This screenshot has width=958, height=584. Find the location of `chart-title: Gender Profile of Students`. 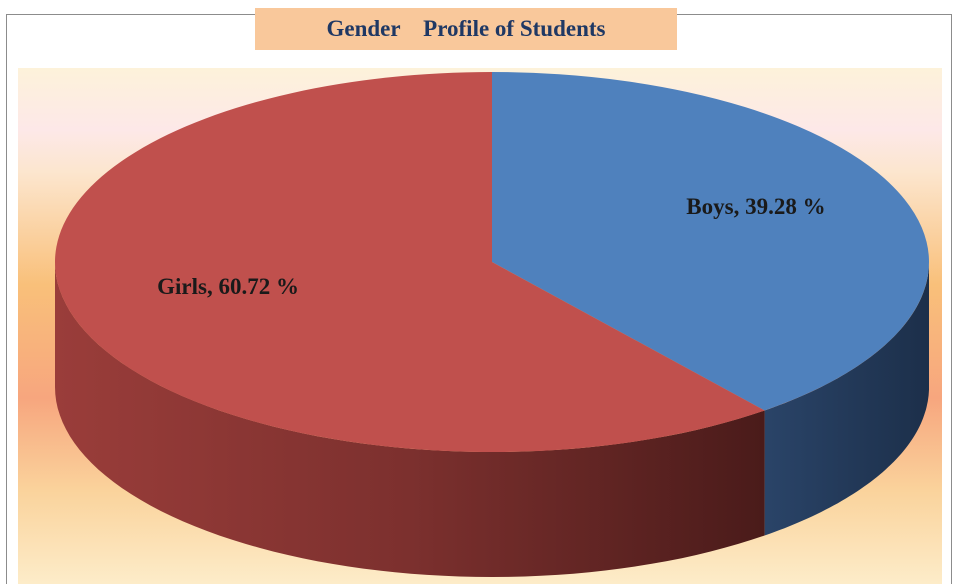

chart-title: Gender Profile of Students is located at coordinates (466, 29).